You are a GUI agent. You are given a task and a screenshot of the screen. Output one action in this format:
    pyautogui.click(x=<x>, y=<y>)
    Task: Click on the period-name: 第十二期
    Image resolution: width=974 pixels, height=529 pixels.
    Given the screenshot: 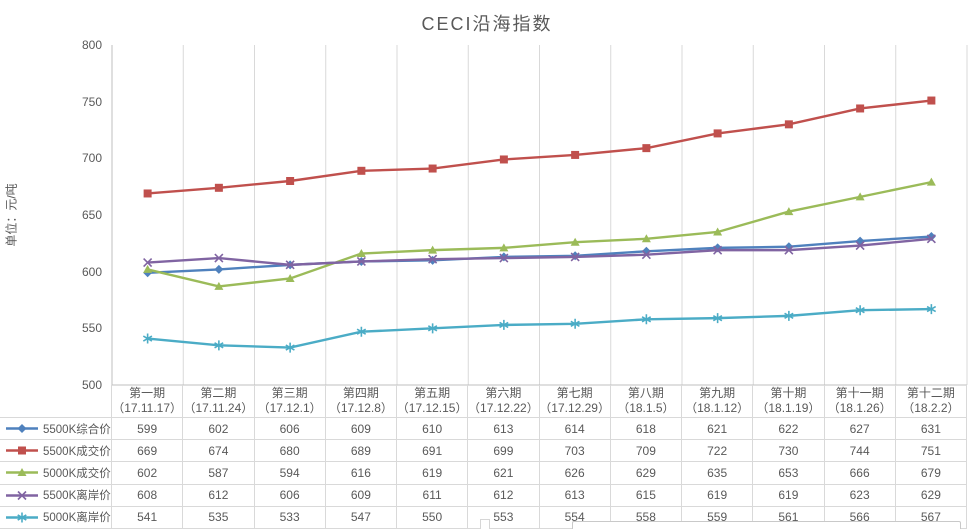 What is the action you would take?
    pyautogui.click(x=930, y=393)
    